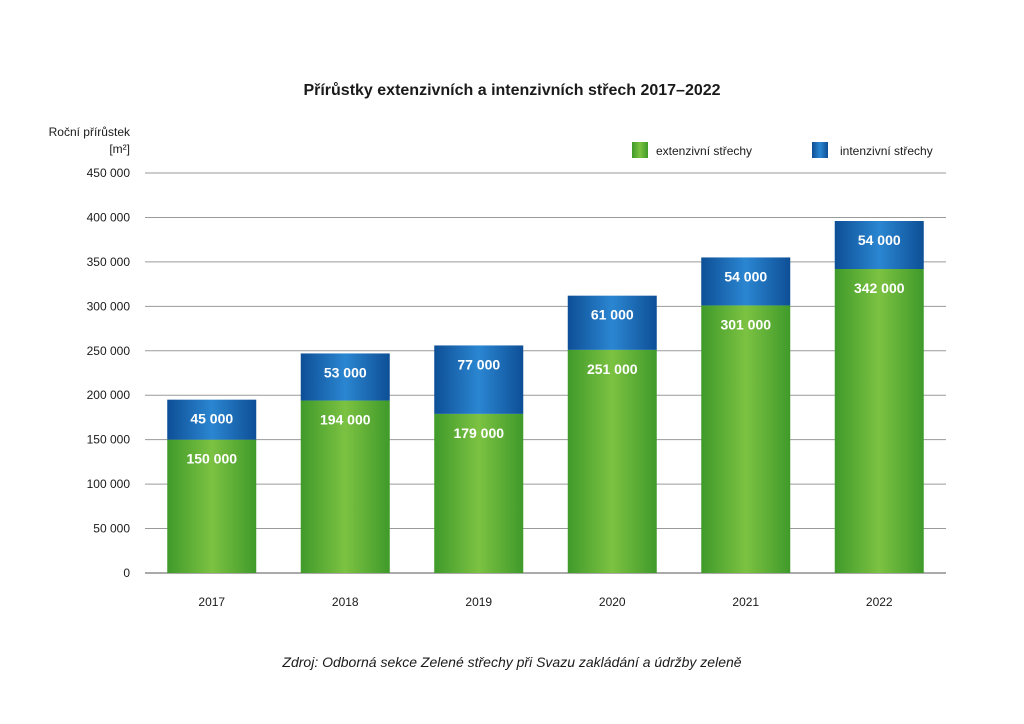 Image resolution: width=1024 pixels, height=724 pixels. I want to click on bar-extenzivni-2021, so click(746, 439).